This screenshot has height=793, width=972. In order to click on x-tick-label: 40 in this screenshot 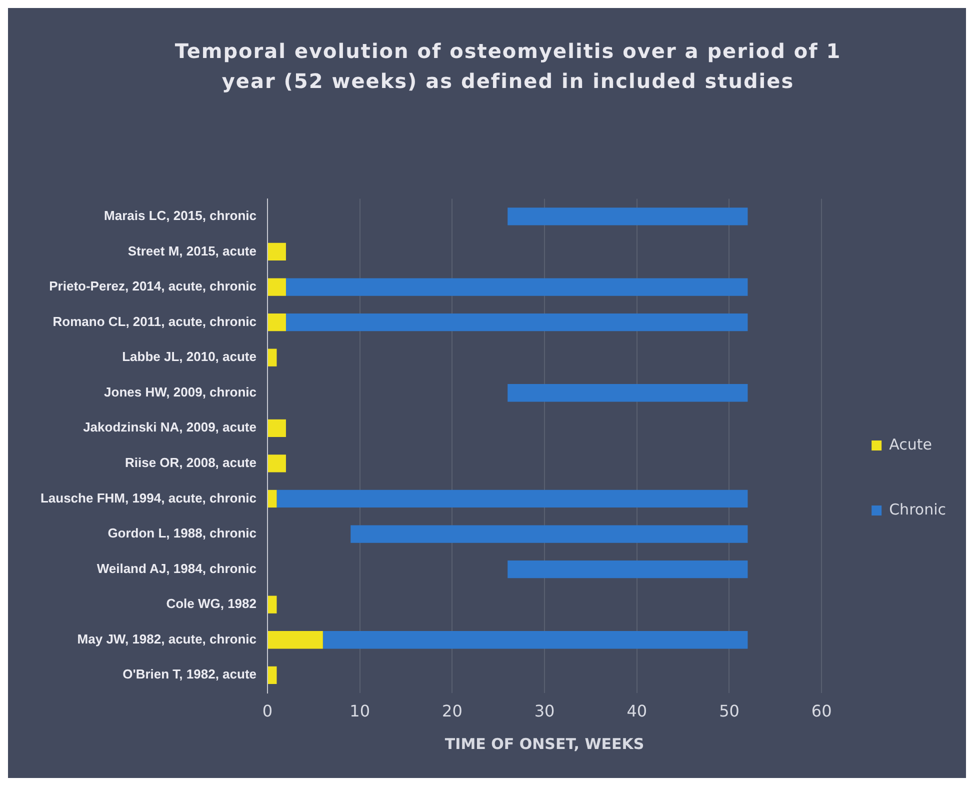, I will do `click(637, 711)`.